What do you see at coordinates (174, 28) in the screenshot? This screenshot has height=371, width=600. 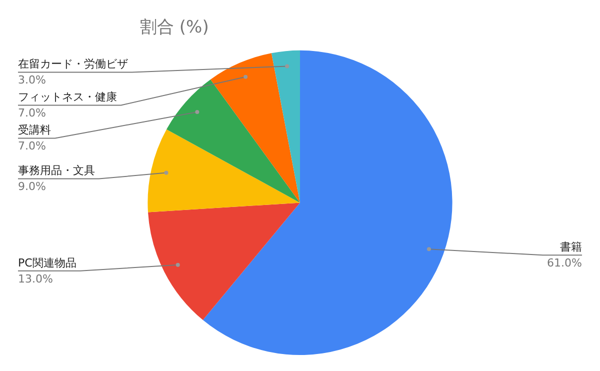 I see `chart-title: 割合 (%)` at bounding box center [174, 28].